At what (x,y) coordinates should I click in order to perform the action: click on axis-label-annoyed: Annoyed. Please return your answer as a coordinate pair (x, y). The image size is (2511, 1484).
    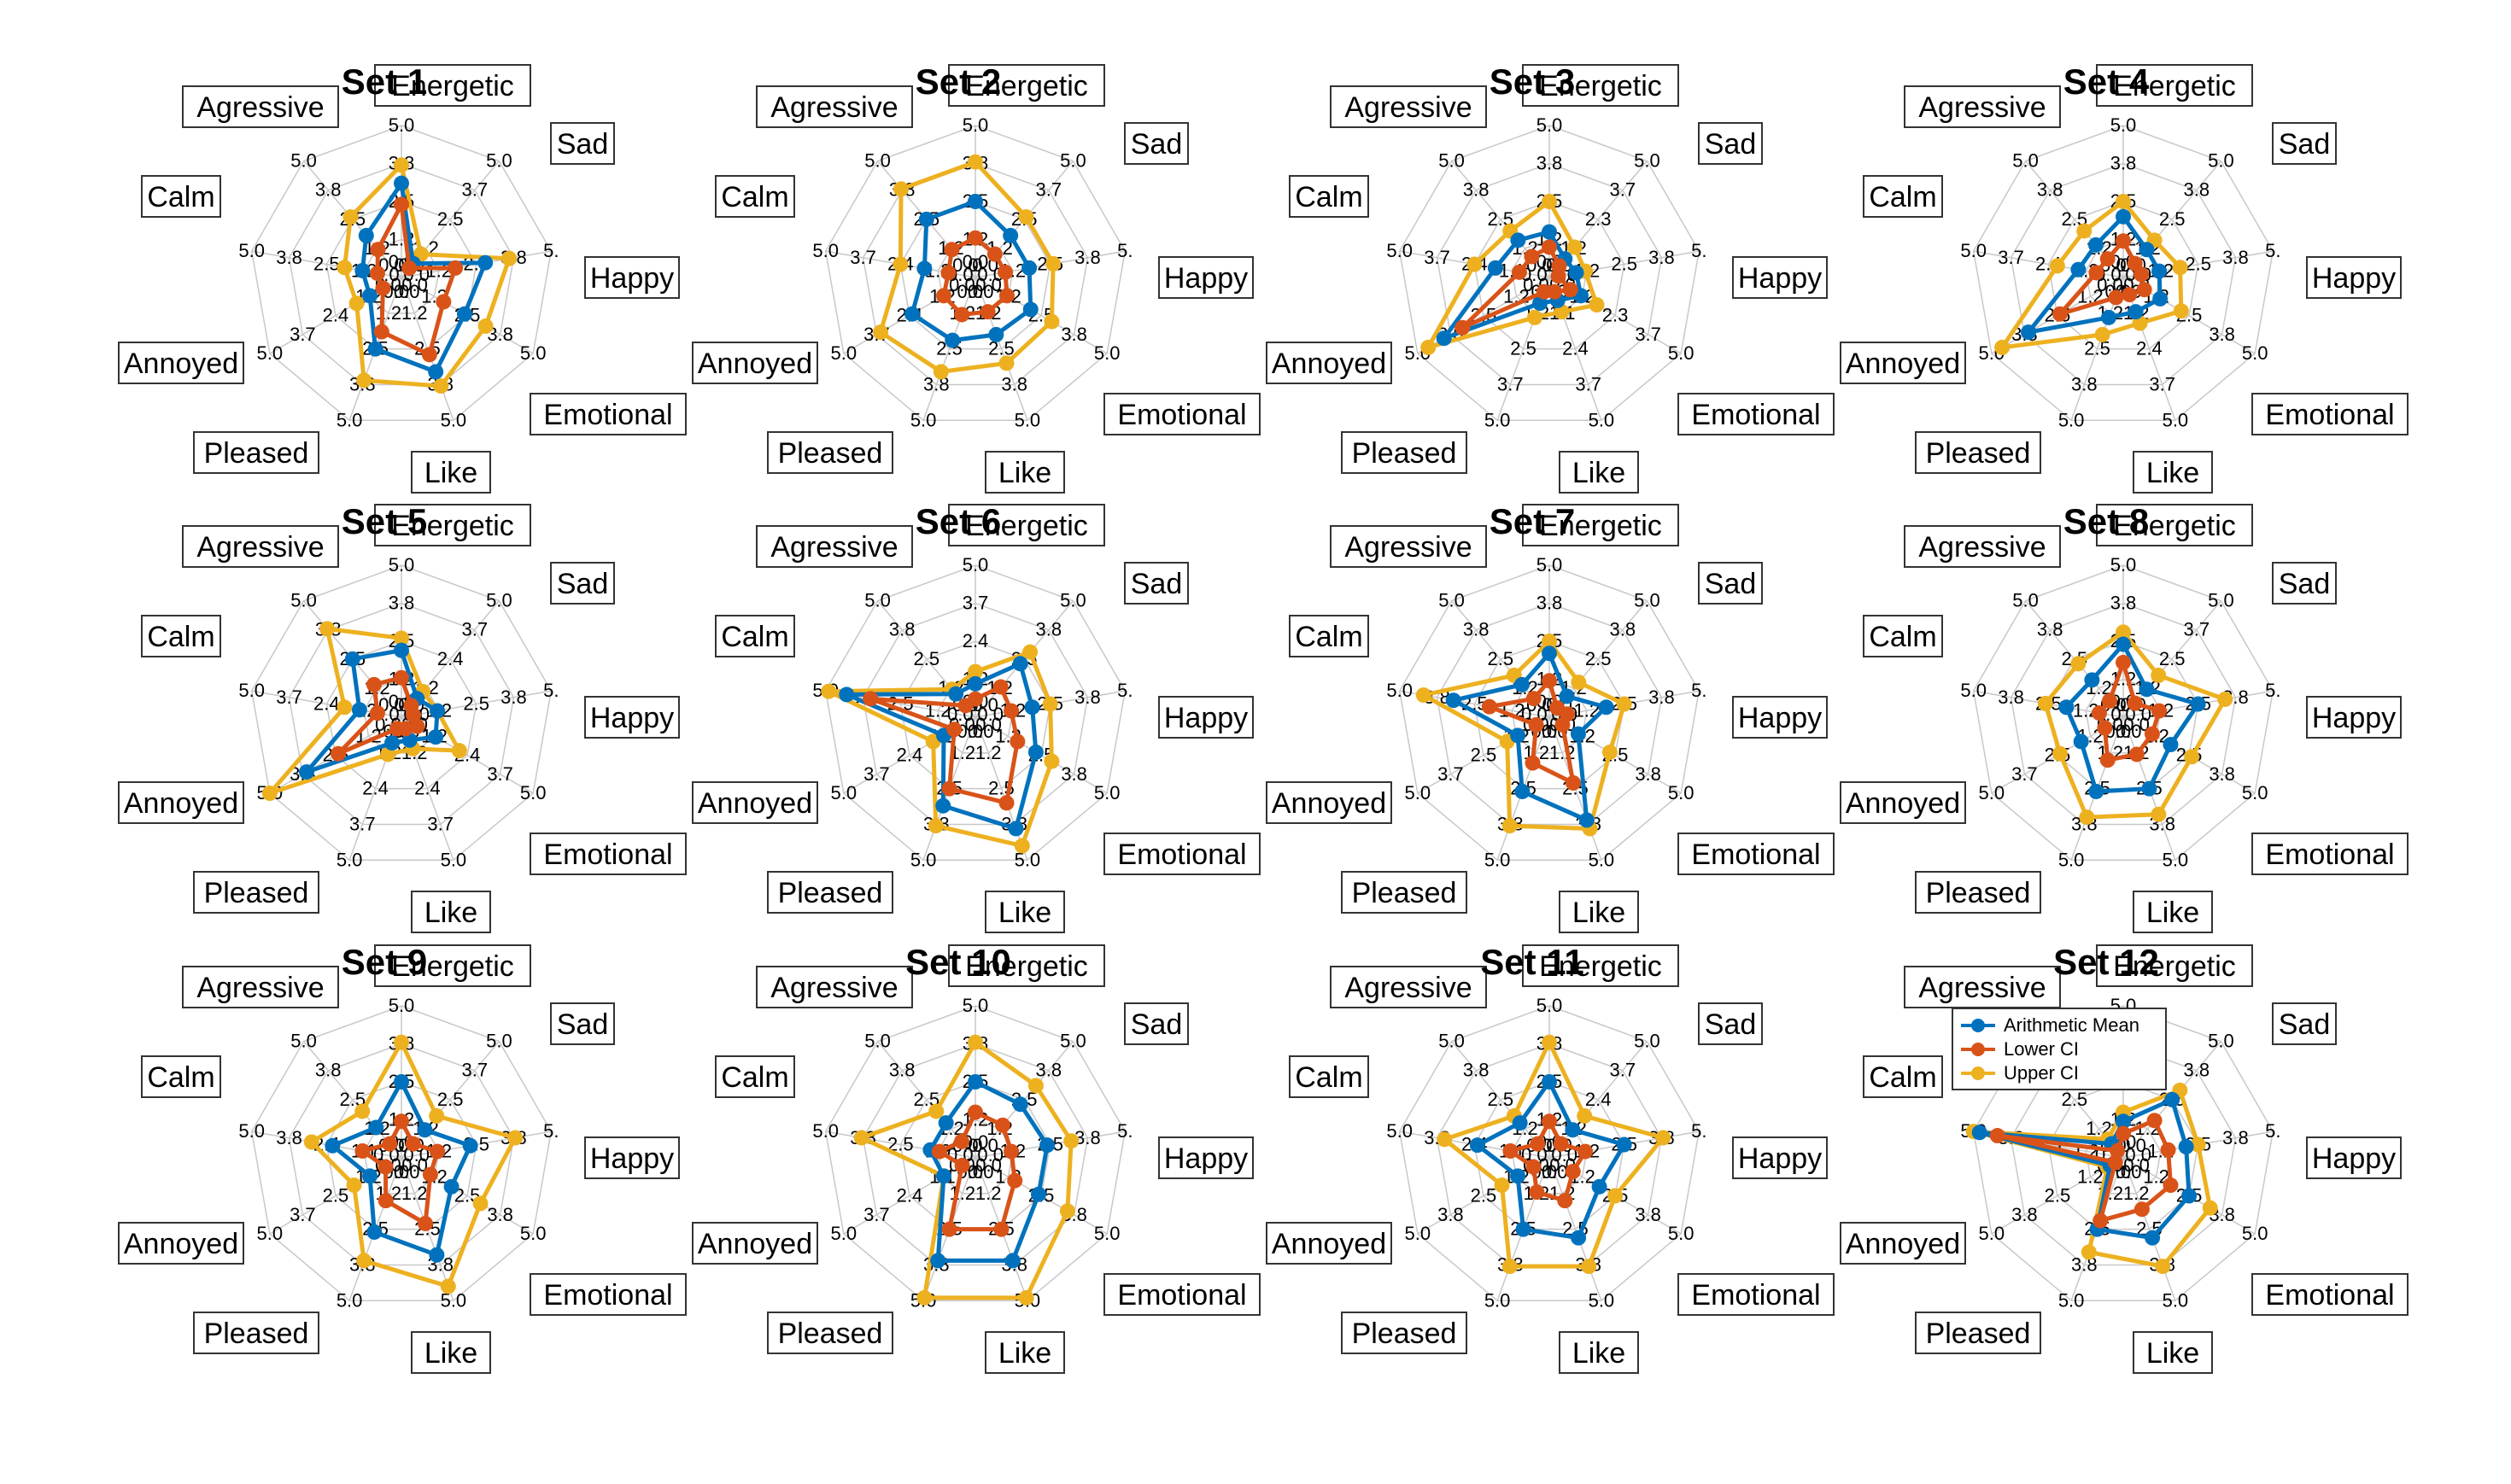
    Looking at the image, I should click on (755, 1244).